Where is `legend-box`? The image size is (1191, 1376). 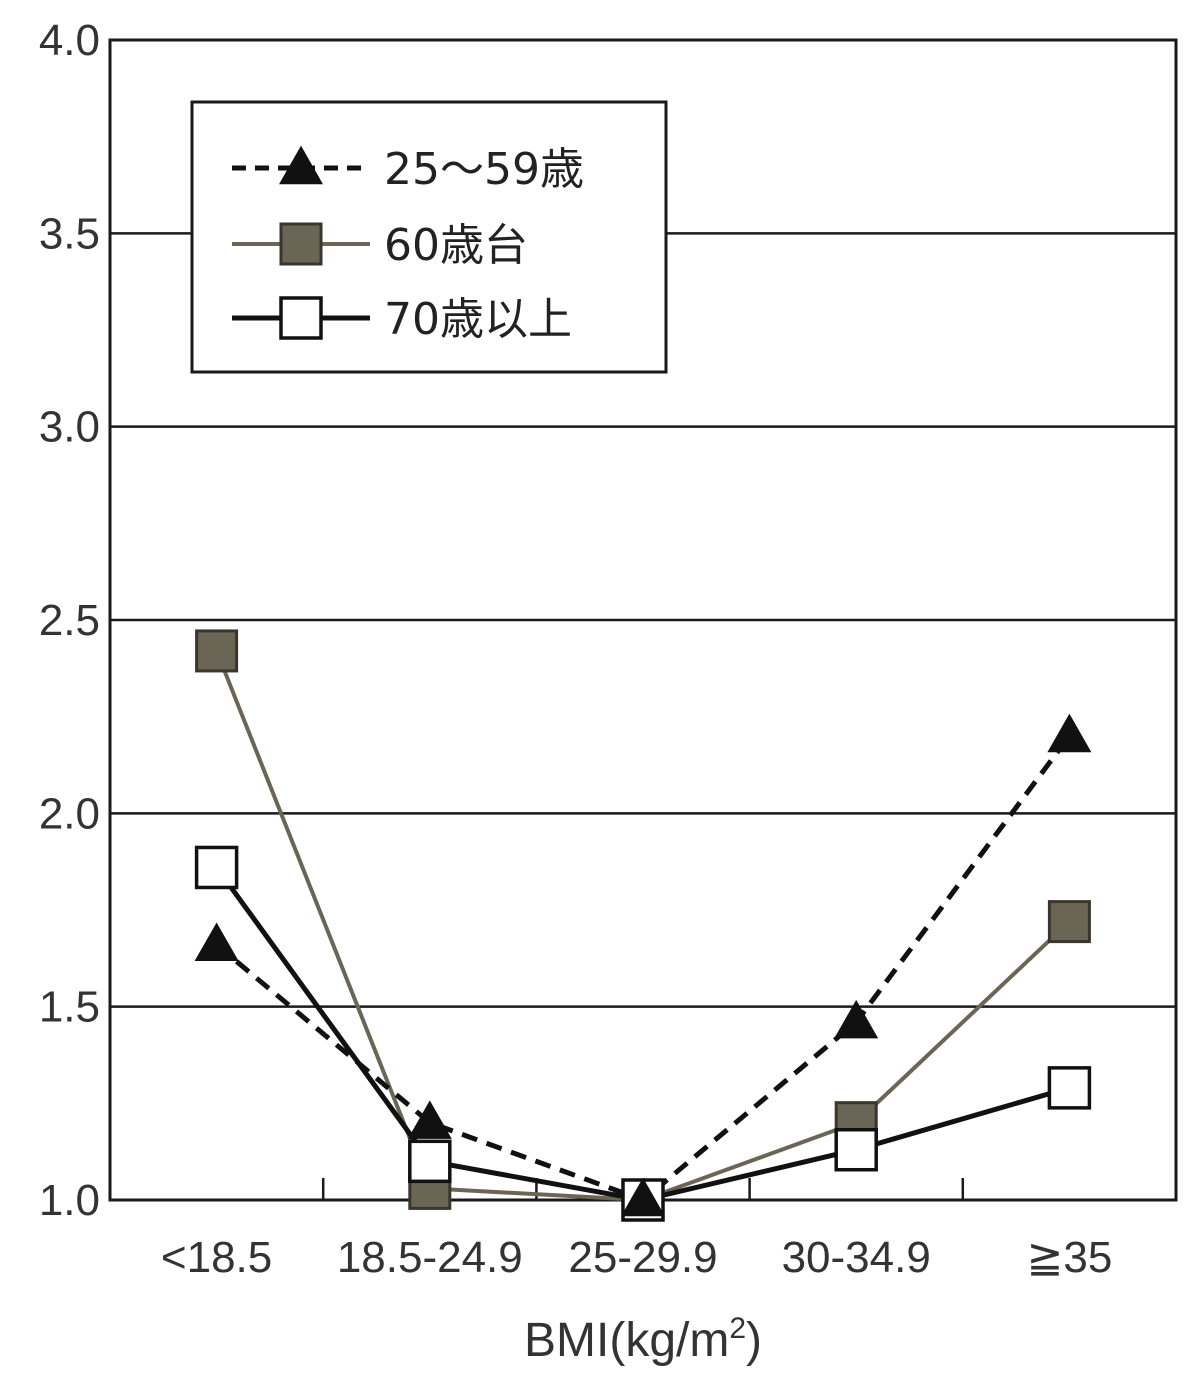 legend-box is located at coordinates (429, 237).